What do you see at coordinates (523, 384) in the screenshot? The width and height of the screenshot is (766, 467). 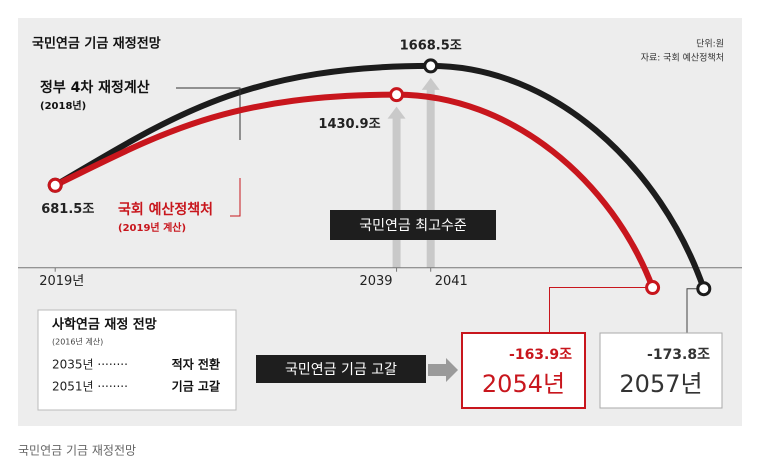 I see `year-label: 2054년` at bounding box center [523, 384].